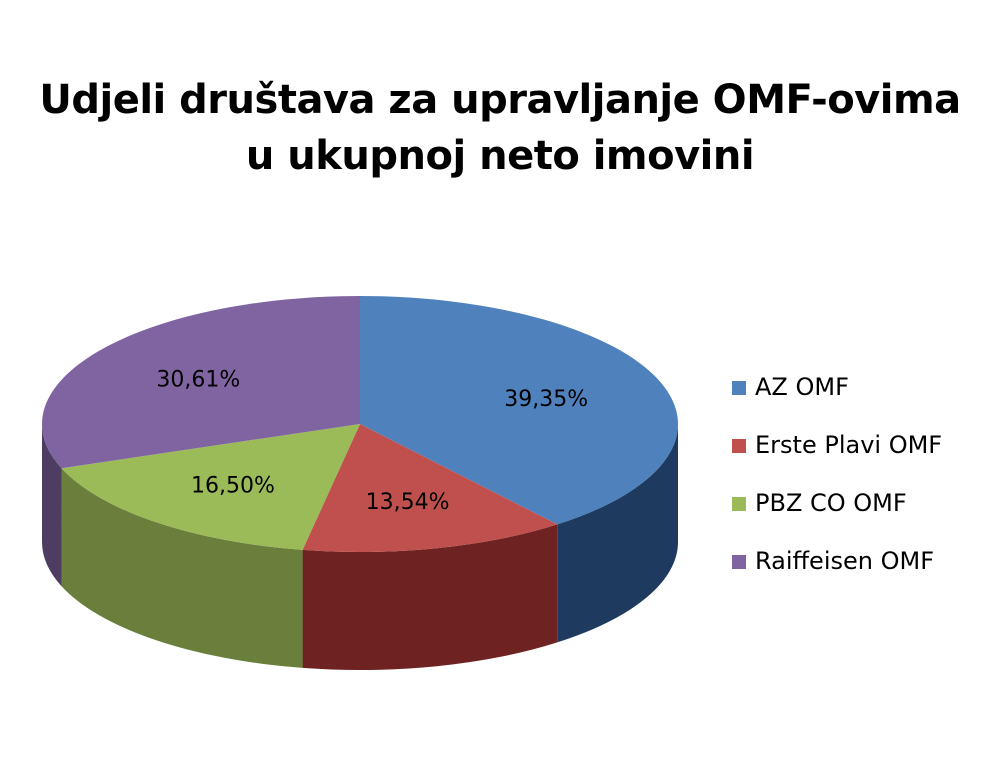  What do you see at coordinates (802, 387) in the screenshot?
I see `legend-label-az-omf: AZ OMF` at bounding box center [802, 387].